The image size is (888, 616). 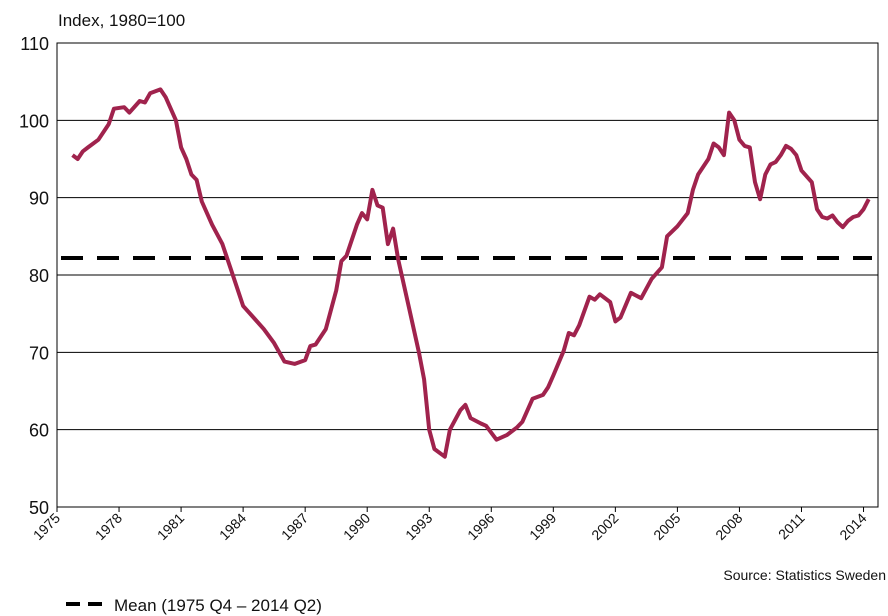 I want to click on x-tick-label: 1993, so click(x=418, y=526).